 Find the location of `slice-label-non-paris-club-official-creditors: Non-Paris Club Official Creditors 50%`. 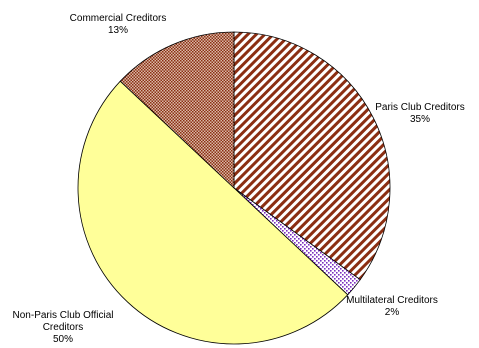

slice-label-non-paris-club-official-creditors: Non-Paris Club Official Creditors 50% is located at coordinates (63, 327).